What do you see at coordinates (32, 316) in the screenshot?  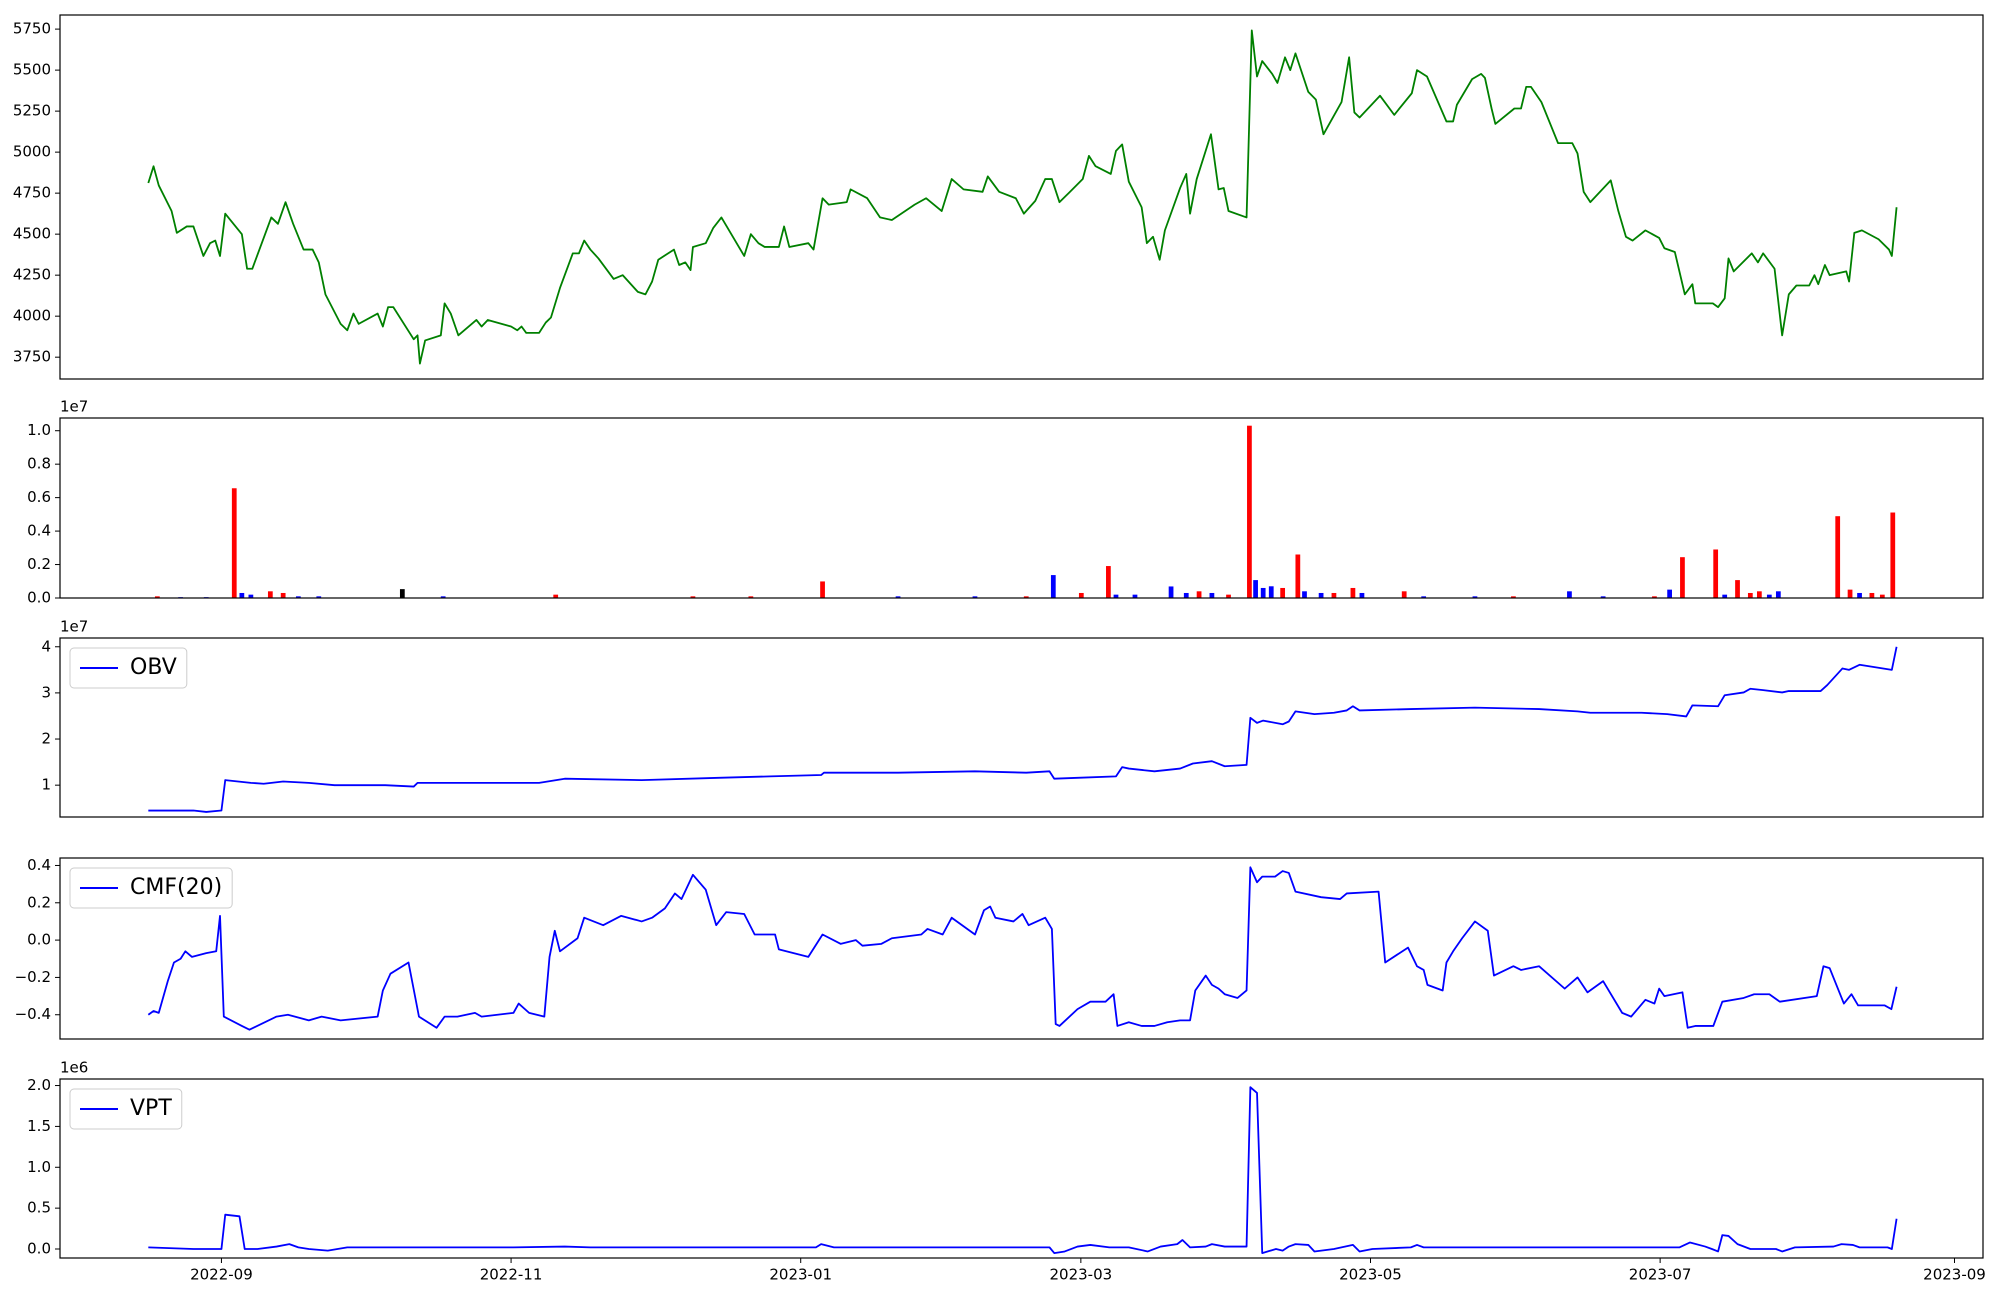 I see `y-tick-label: 4000` at bounding box center [32, 316].